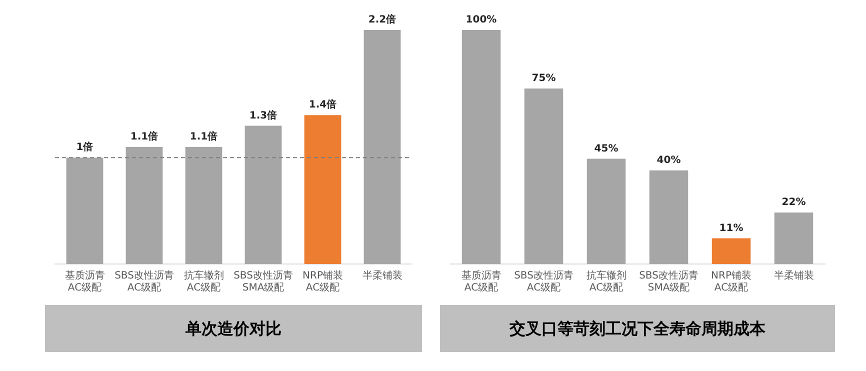 The width and height of the screenshot is (866, 371). What do you see at coordinates (382, 20) in the screenshot?
I see `data-label: 2.2倍` at bounding box center [382, 20].